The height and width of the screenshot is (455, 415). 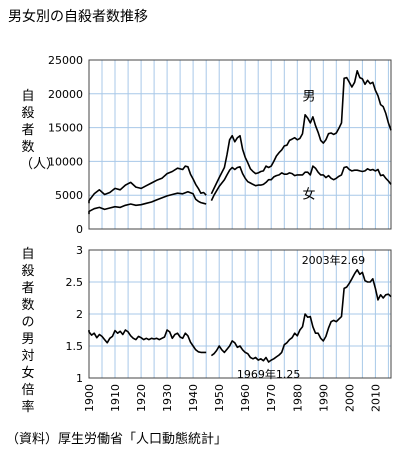 I want to click on chart2-xtick-label: 1940, so click(x=193, y=398).